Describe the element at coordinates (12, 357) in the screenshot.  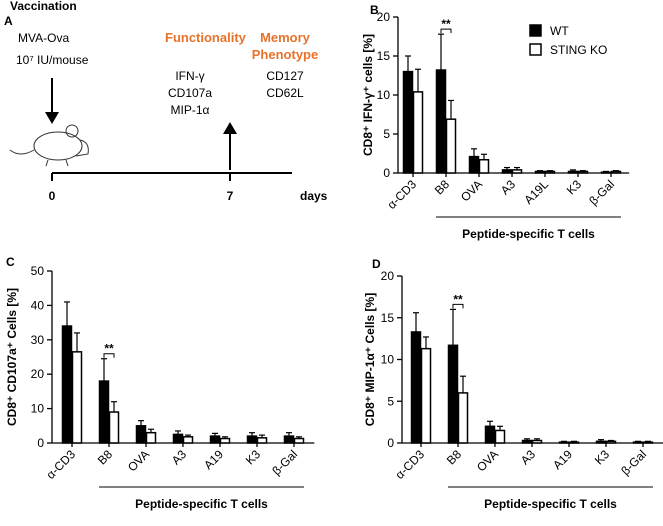
I see `y-axis-label: CD8⁺ CD107a⁺ Cells [%]` at that location.